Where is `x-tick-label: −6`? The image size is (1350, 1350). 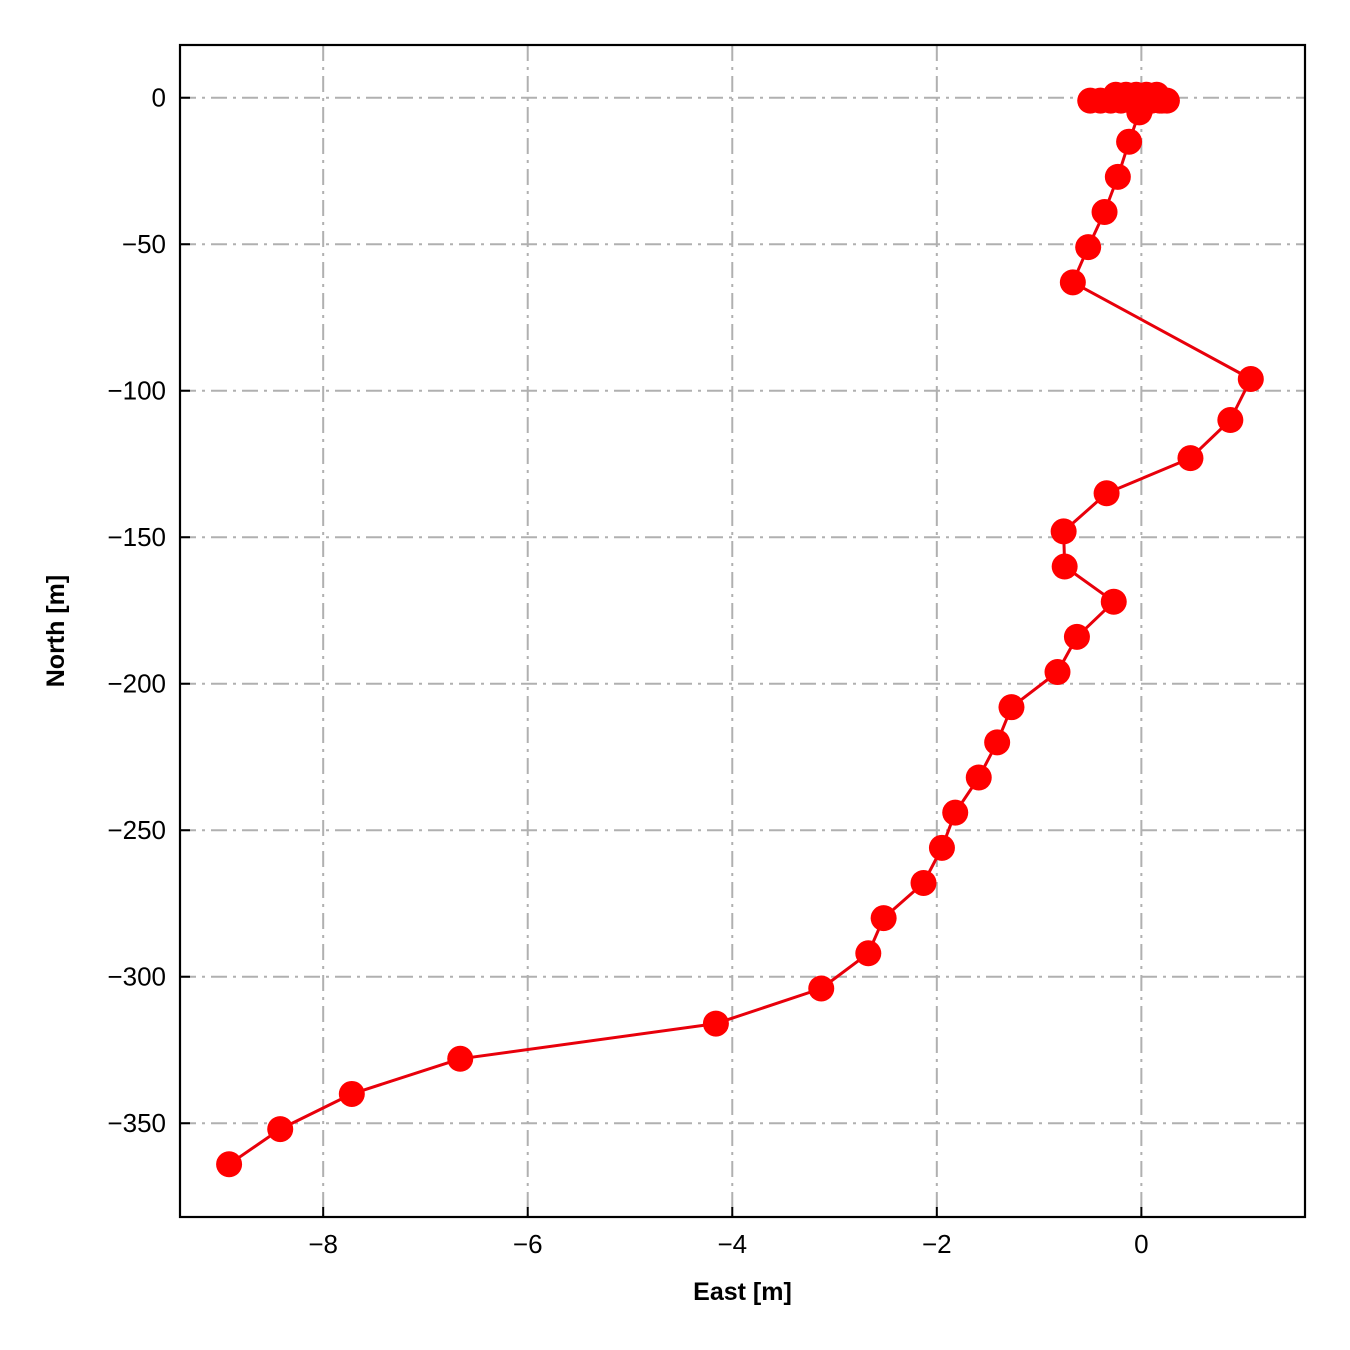
x-tick-label: −6 is located at coordinates (528, 1244).